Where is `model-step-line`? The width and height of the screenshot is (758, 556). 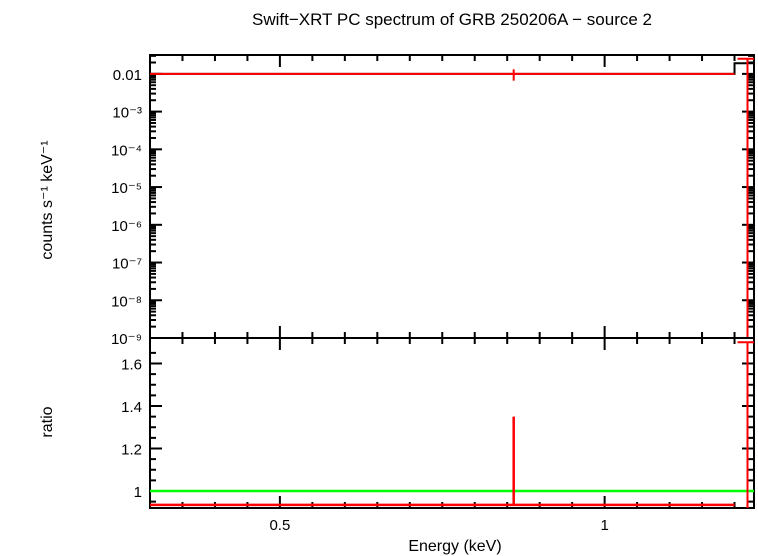 model-step-line is located at coordinates (452, 68).